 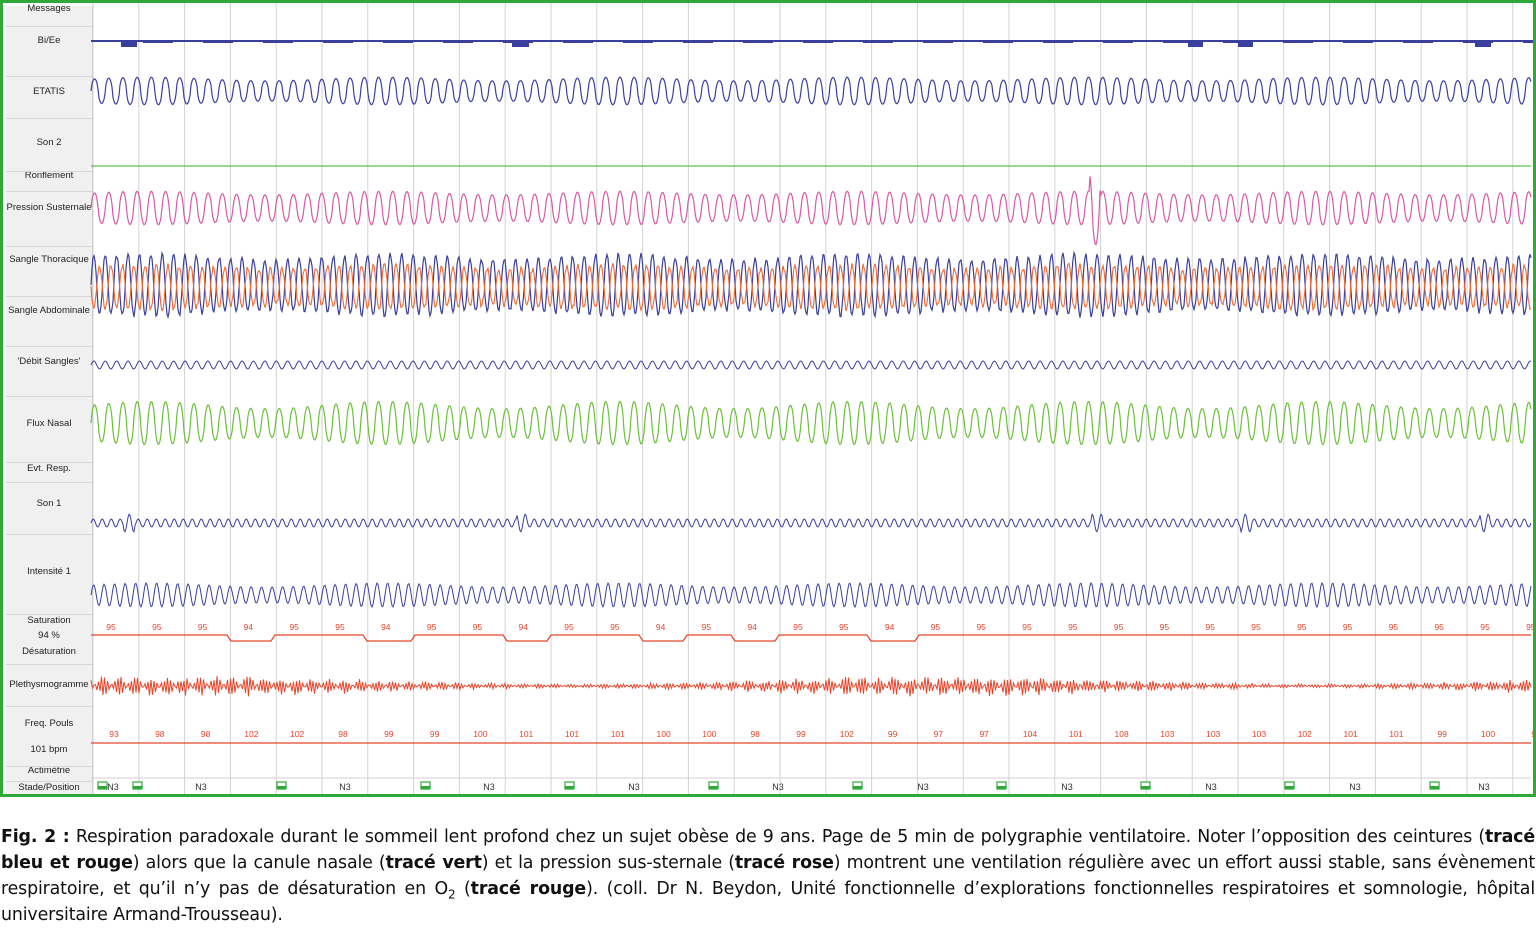 I want to click on pression-trace, so click(x=811, y=211).